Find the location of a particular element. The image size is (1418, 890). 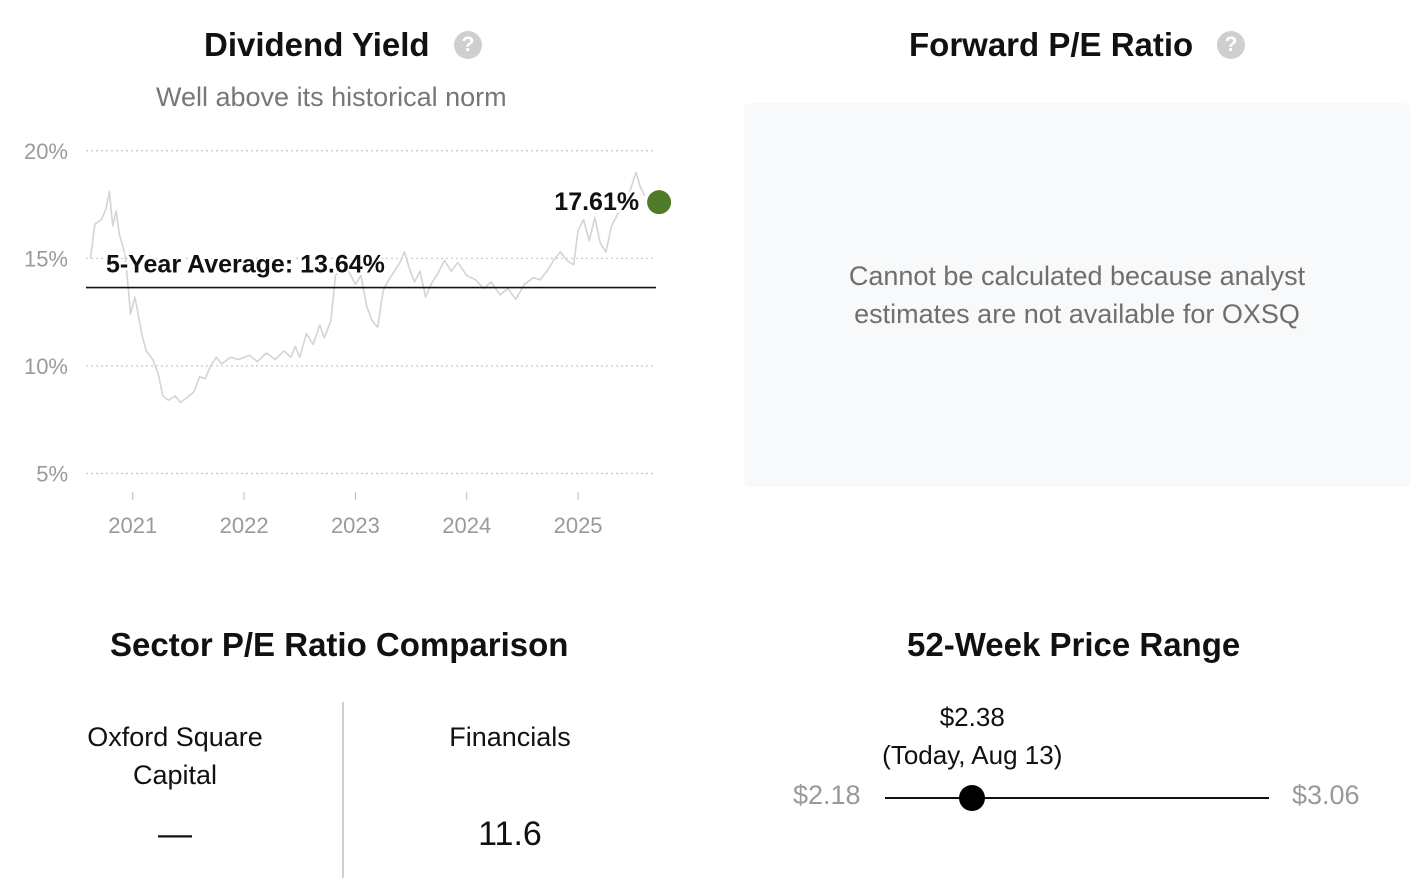

company-name-line: Capital is located at coordinates (175, 775).